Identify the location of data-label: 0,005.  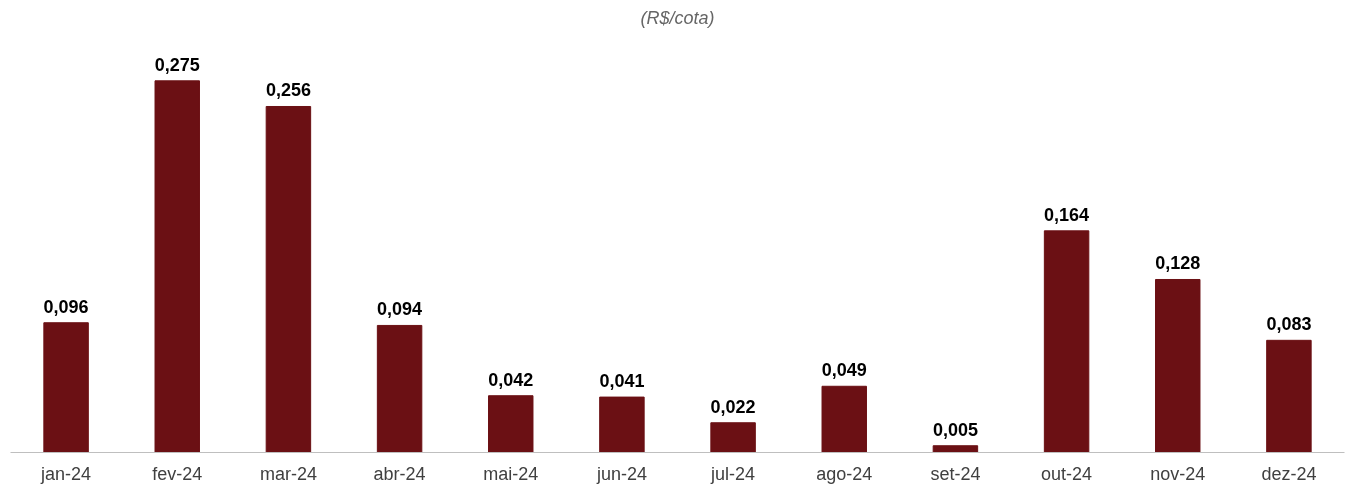
(955, 429).